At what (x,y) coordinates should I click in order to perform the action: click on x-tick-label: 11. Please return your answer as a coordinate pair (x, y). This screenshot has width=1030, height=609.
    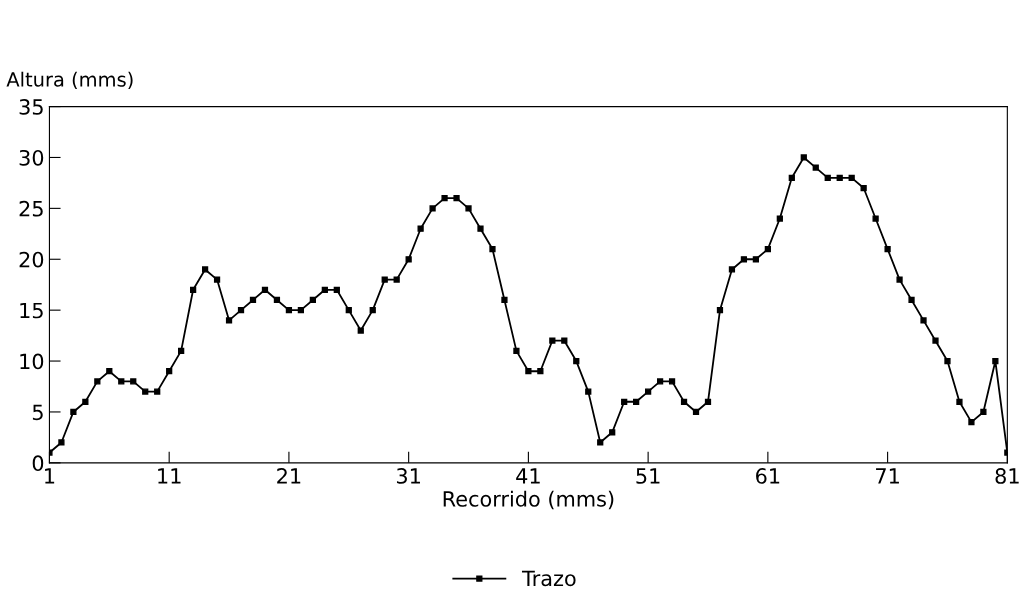
    Looking at the image, I should click on (169, 476).